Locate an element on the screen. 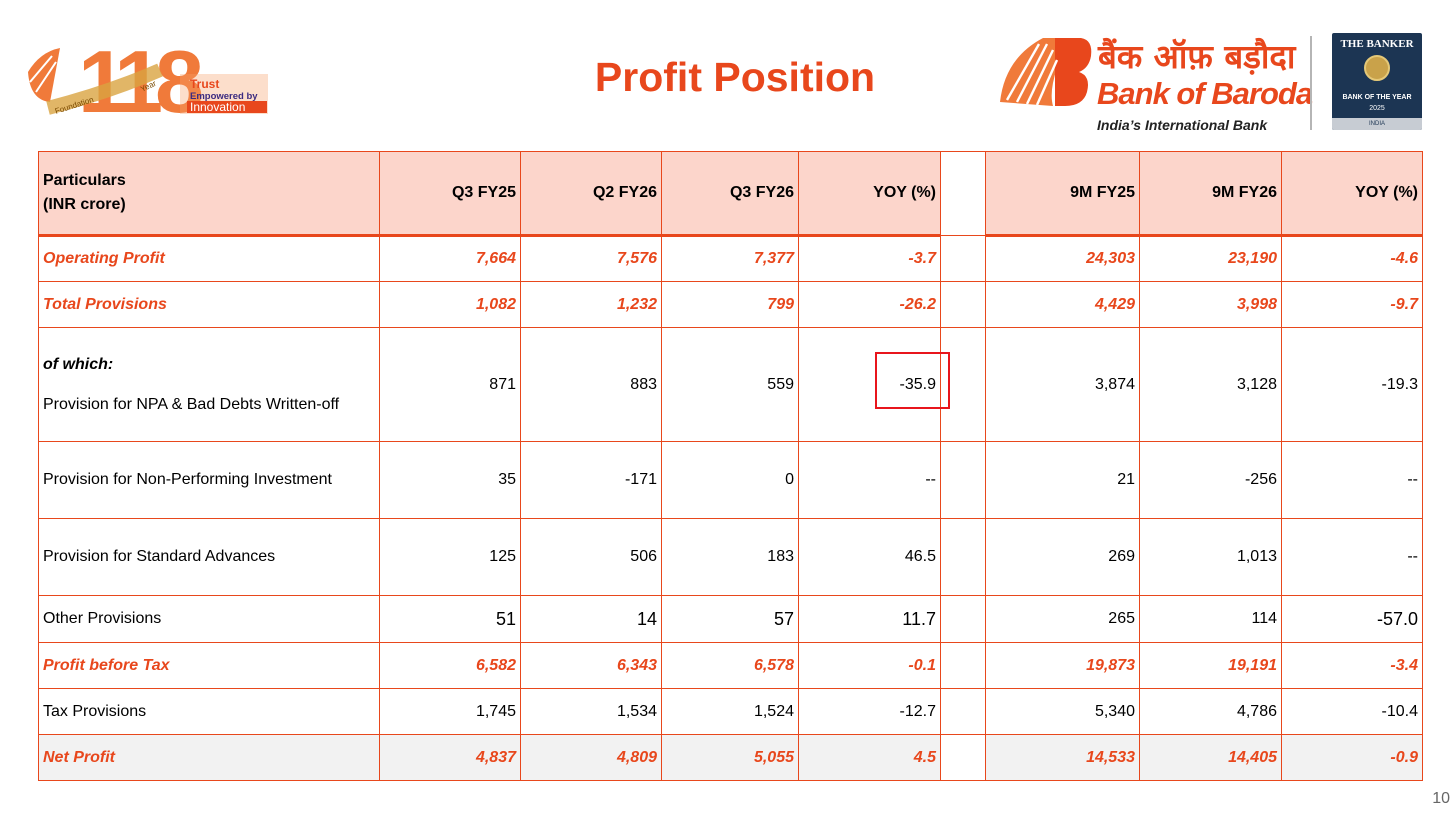  cell: 11.7 is located at coordinates (869, 619).